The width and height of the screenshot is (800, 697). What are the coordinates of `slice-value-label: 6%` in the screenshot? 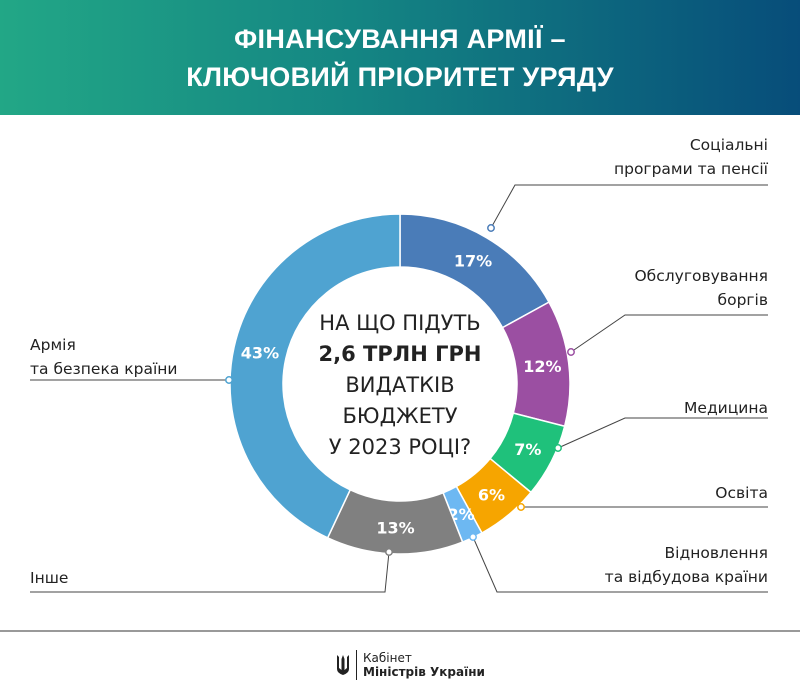 It's located at (491, 495).